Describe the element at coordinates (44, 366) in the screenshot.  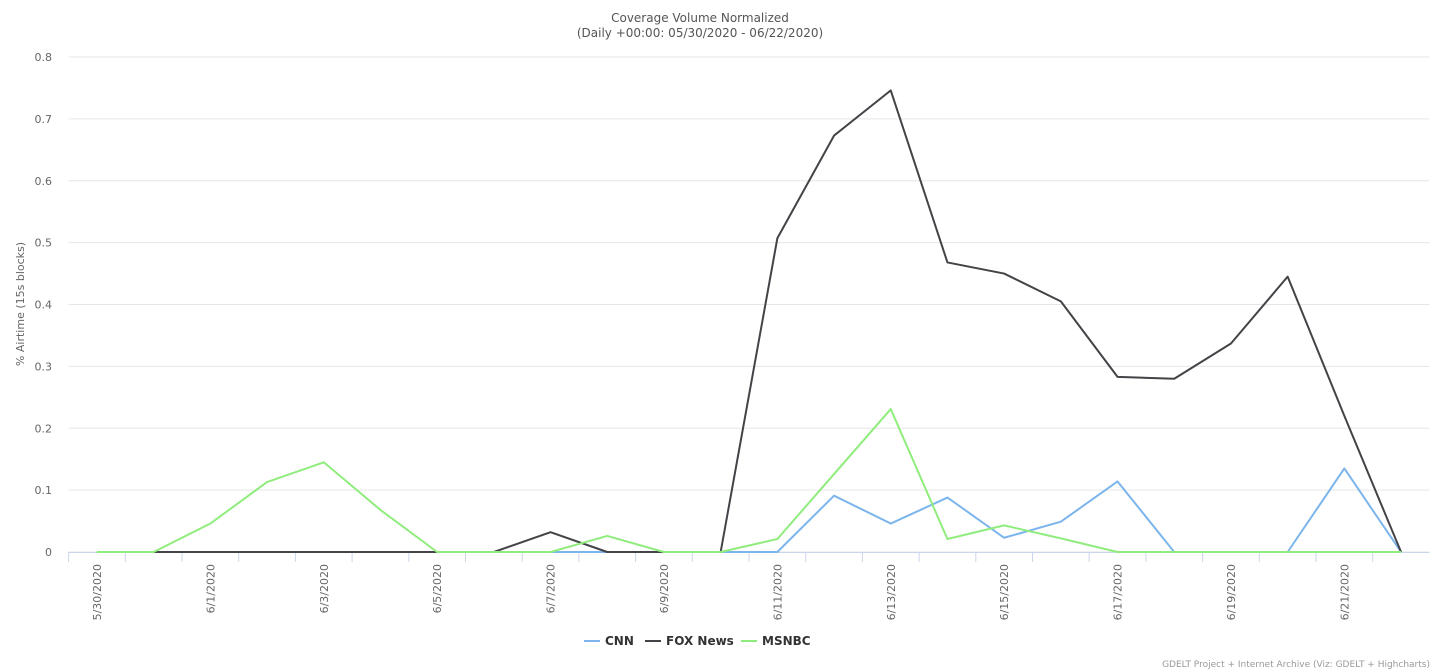
I see `y-tick-label: 0.3` at that location.